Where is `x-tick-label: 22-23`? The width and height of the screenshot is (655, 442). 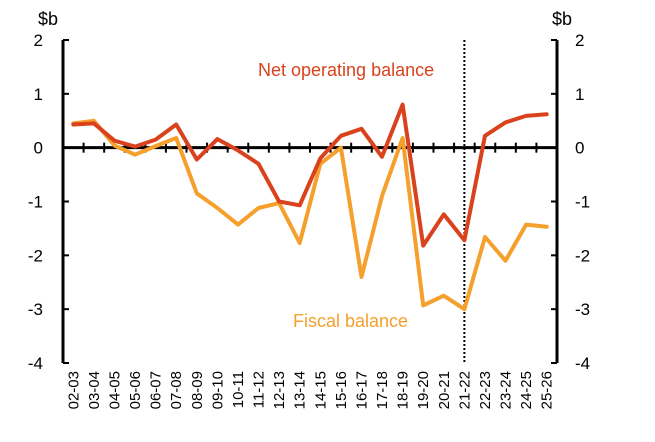 x-tick-label: 22-23 is located at coordinates (485, 390).